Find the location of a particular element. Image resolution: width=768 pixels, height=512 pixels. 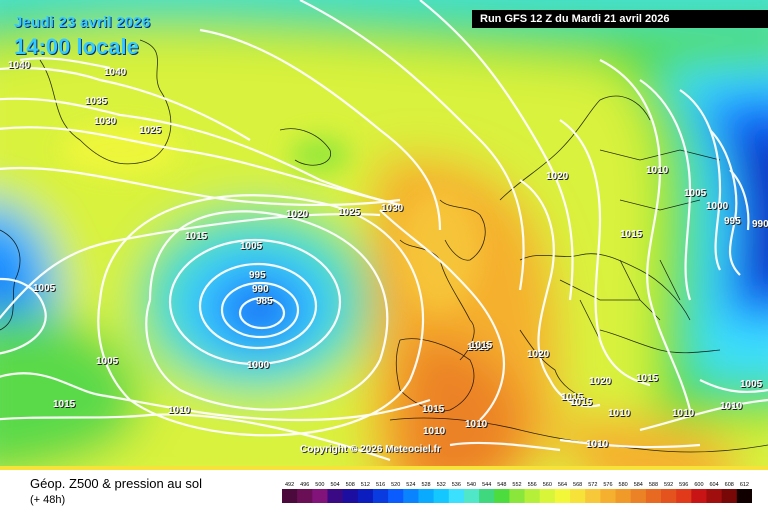

legend-label: 492 is located at coordinates (289, 485).